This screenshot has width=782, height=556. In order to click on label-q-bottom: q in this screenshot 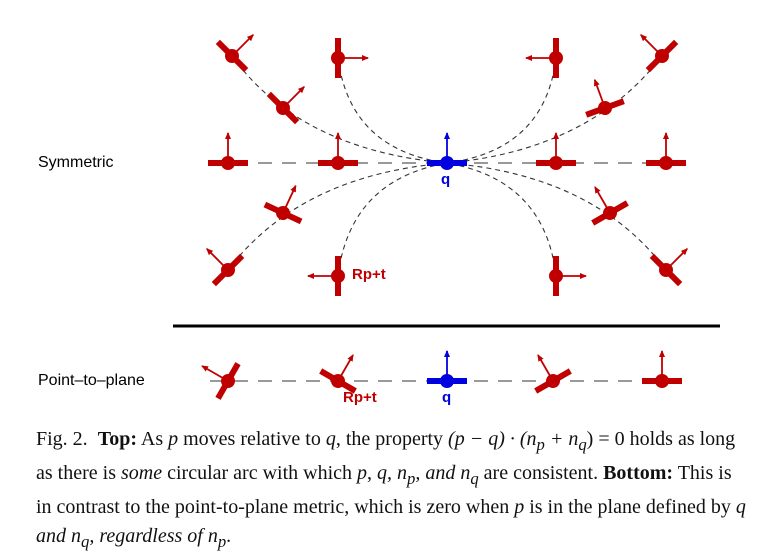, I will do `click(446, 397)`.